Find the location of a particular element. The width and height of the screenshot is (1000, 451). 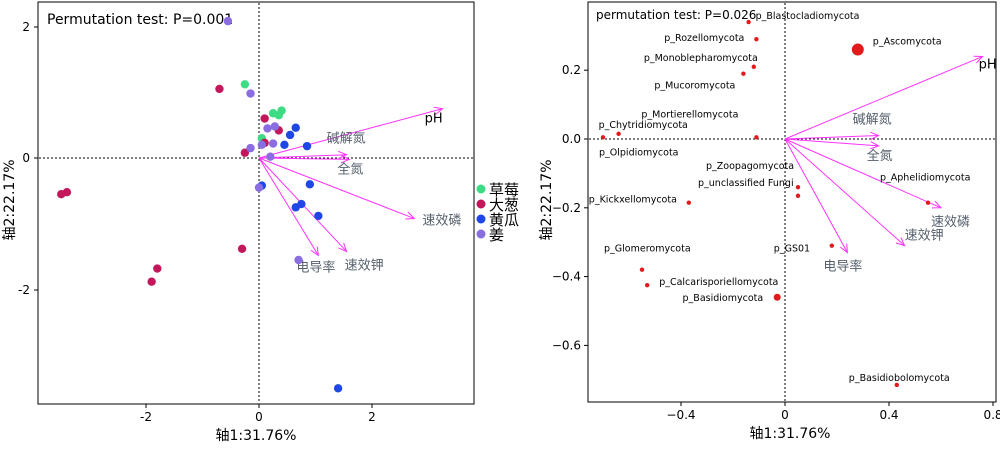

taxon-label: p_Ascomycota is located at coordinates (907, 42).